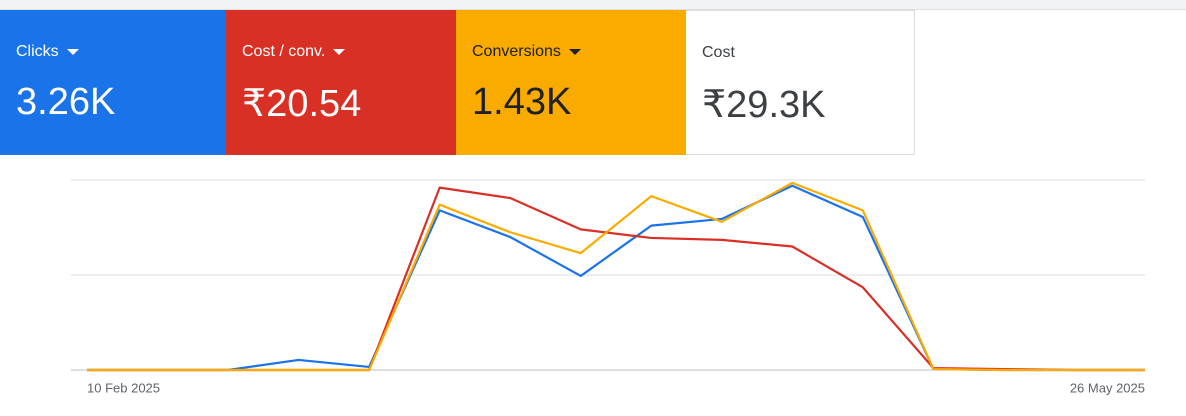  Describe the element at coordinates (302, 104) in the screenshot. I see `metric-value: ₹20.54` at that location.